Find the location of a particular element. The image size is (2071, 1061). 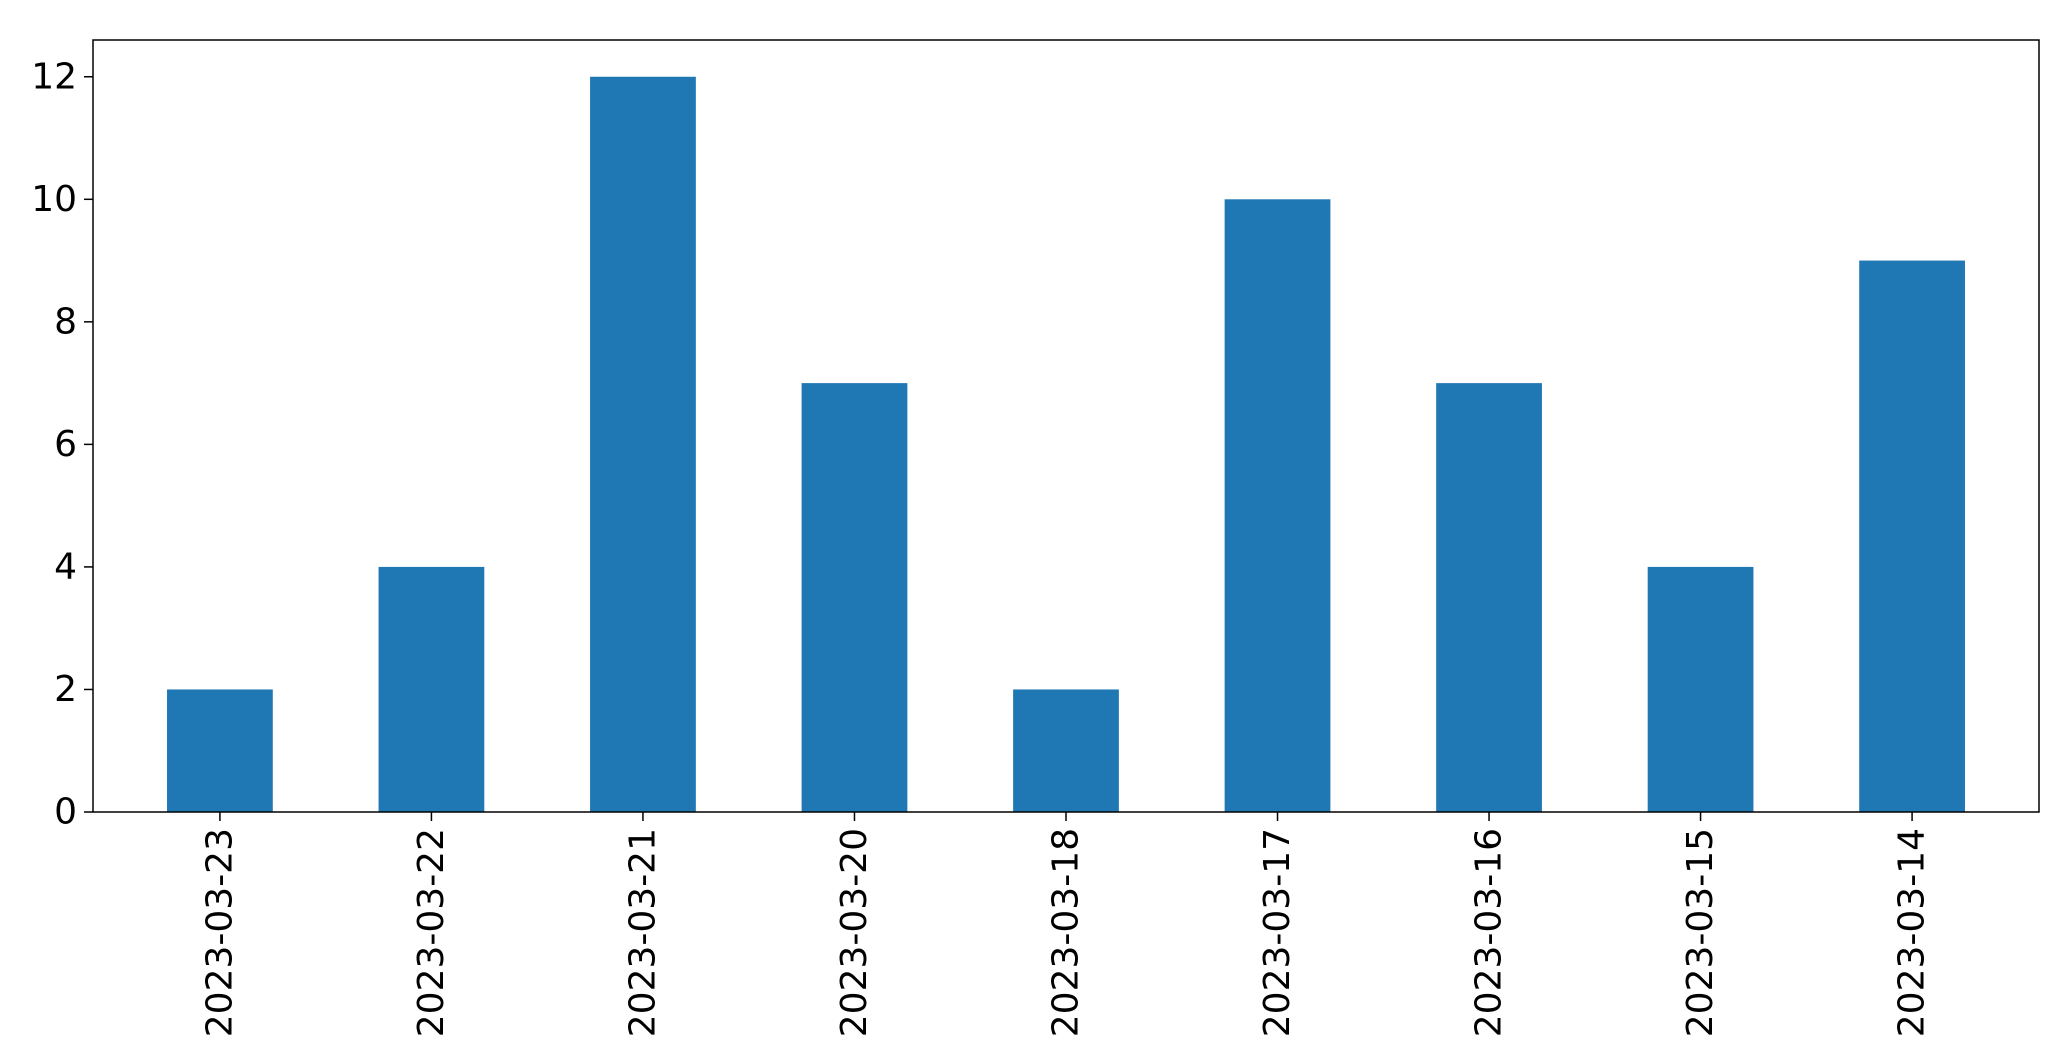

y-tick-label: 8 is located at coordinates (65, 321).